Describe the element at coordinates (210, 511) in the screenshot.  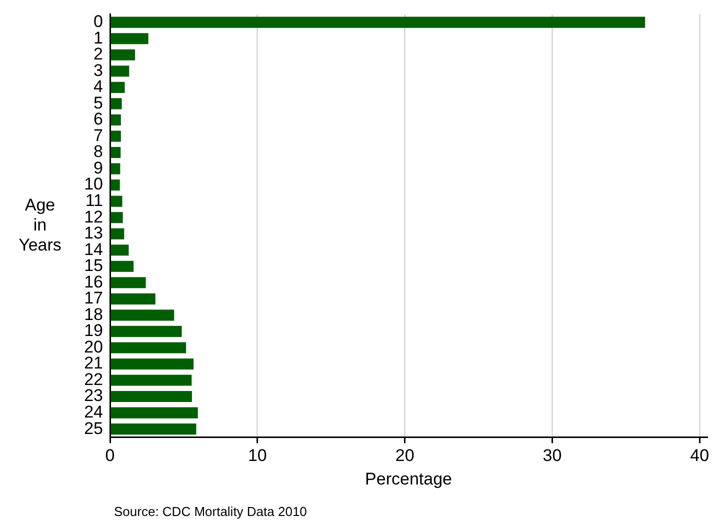
I see `source-note: Source: CDC Mortality Data 2010` at that location.